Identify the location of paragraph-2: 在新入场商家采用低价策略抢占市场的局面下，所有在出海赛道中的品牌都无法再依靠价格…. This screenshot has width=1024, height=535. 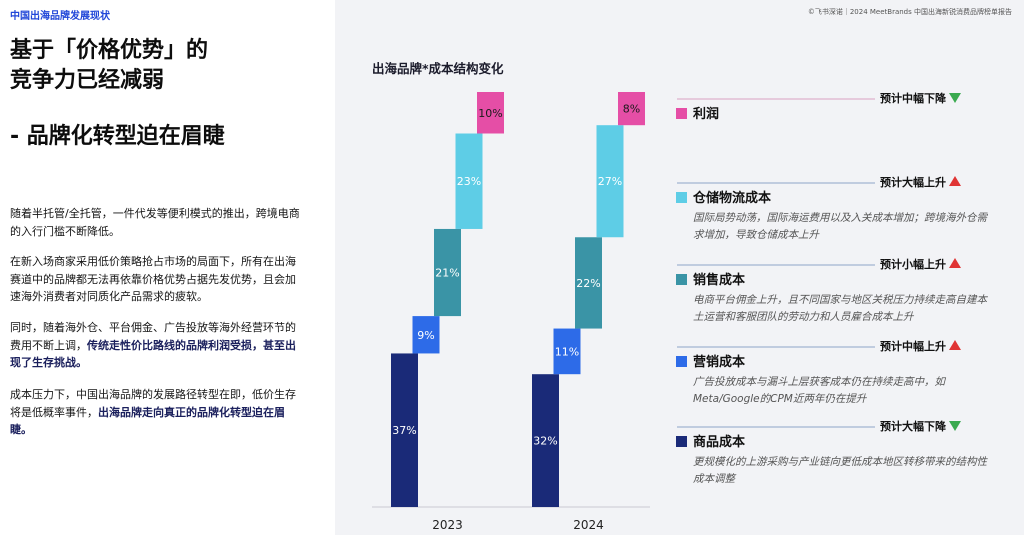
(153, 279).